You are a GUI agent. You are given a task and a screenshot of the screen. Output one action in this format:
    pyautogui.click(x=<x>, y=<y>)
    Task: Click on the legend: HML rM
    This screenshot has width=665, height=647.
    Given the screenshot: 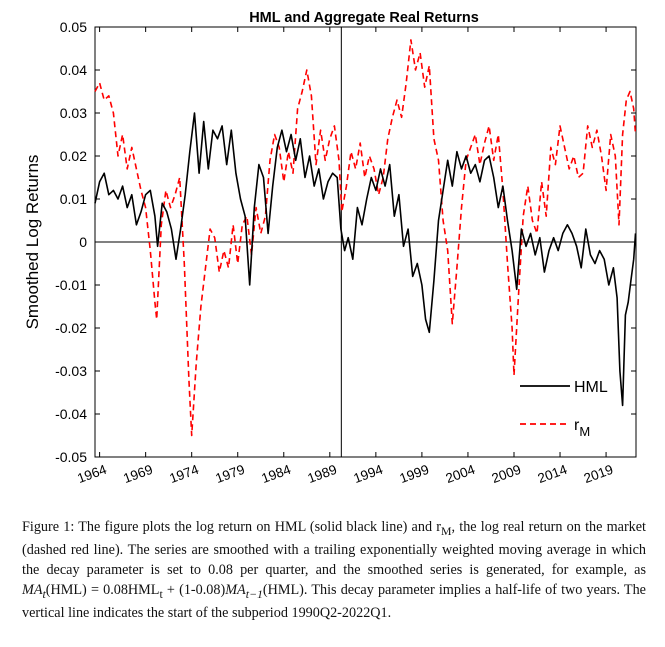 What is the action you would take?
    pyautogui.click(x=564, y=409)
    